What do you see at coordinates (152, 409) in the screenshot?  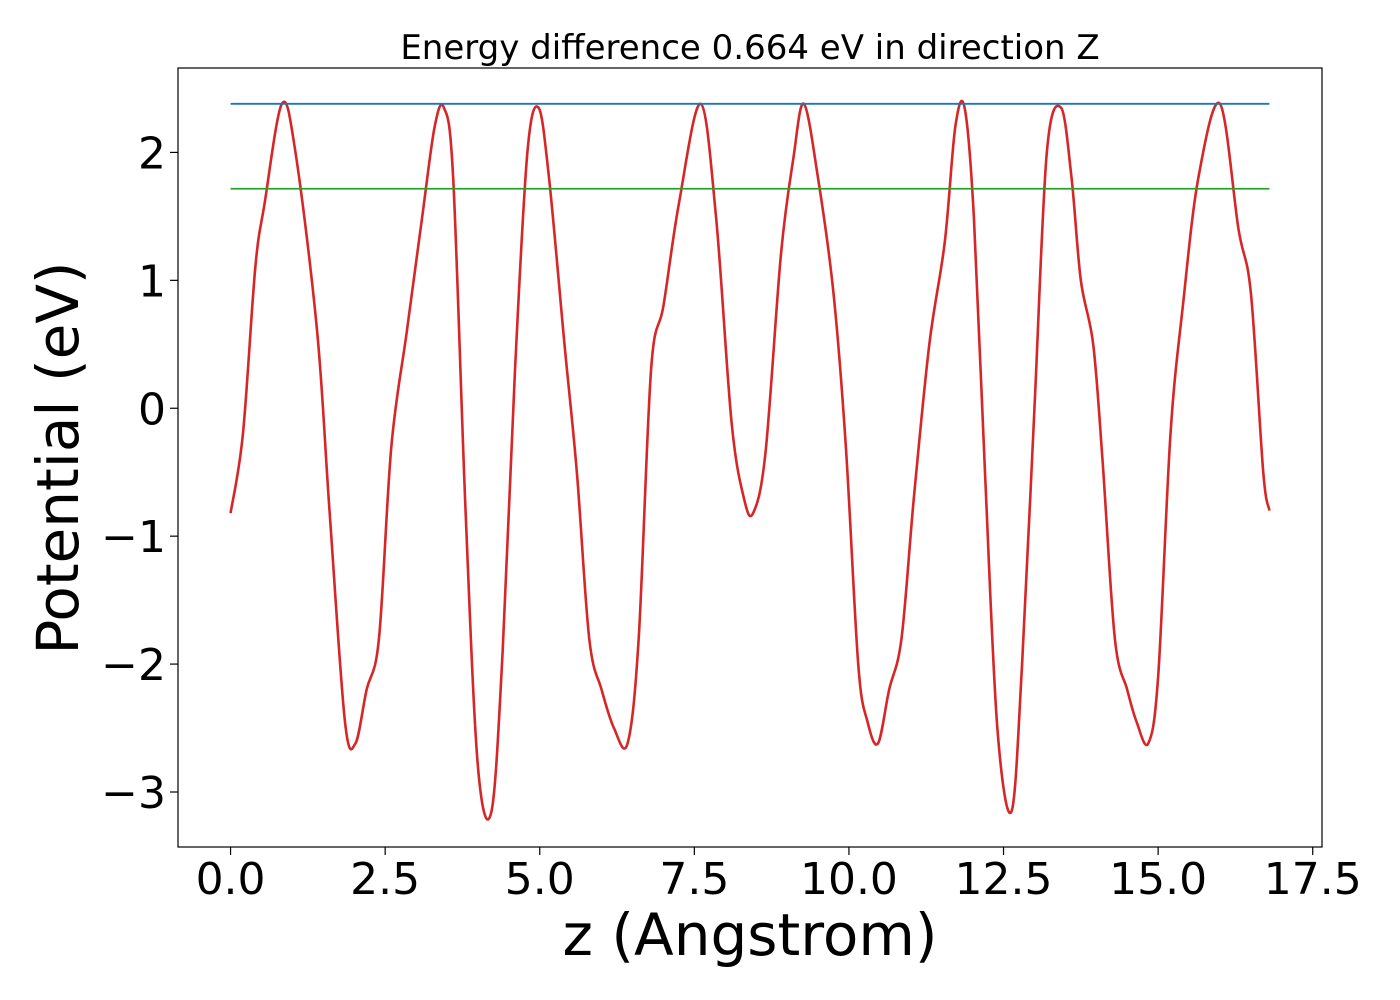 I see `y-tick-label: 0` at bounding box center [152, 409].